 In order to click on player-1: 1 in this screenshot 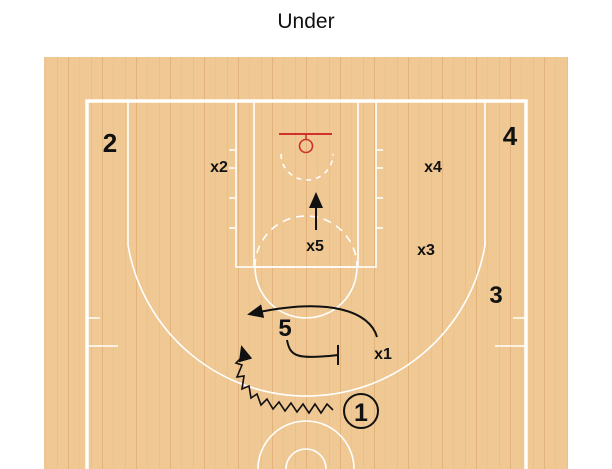, I will do `click(361, 413)`.